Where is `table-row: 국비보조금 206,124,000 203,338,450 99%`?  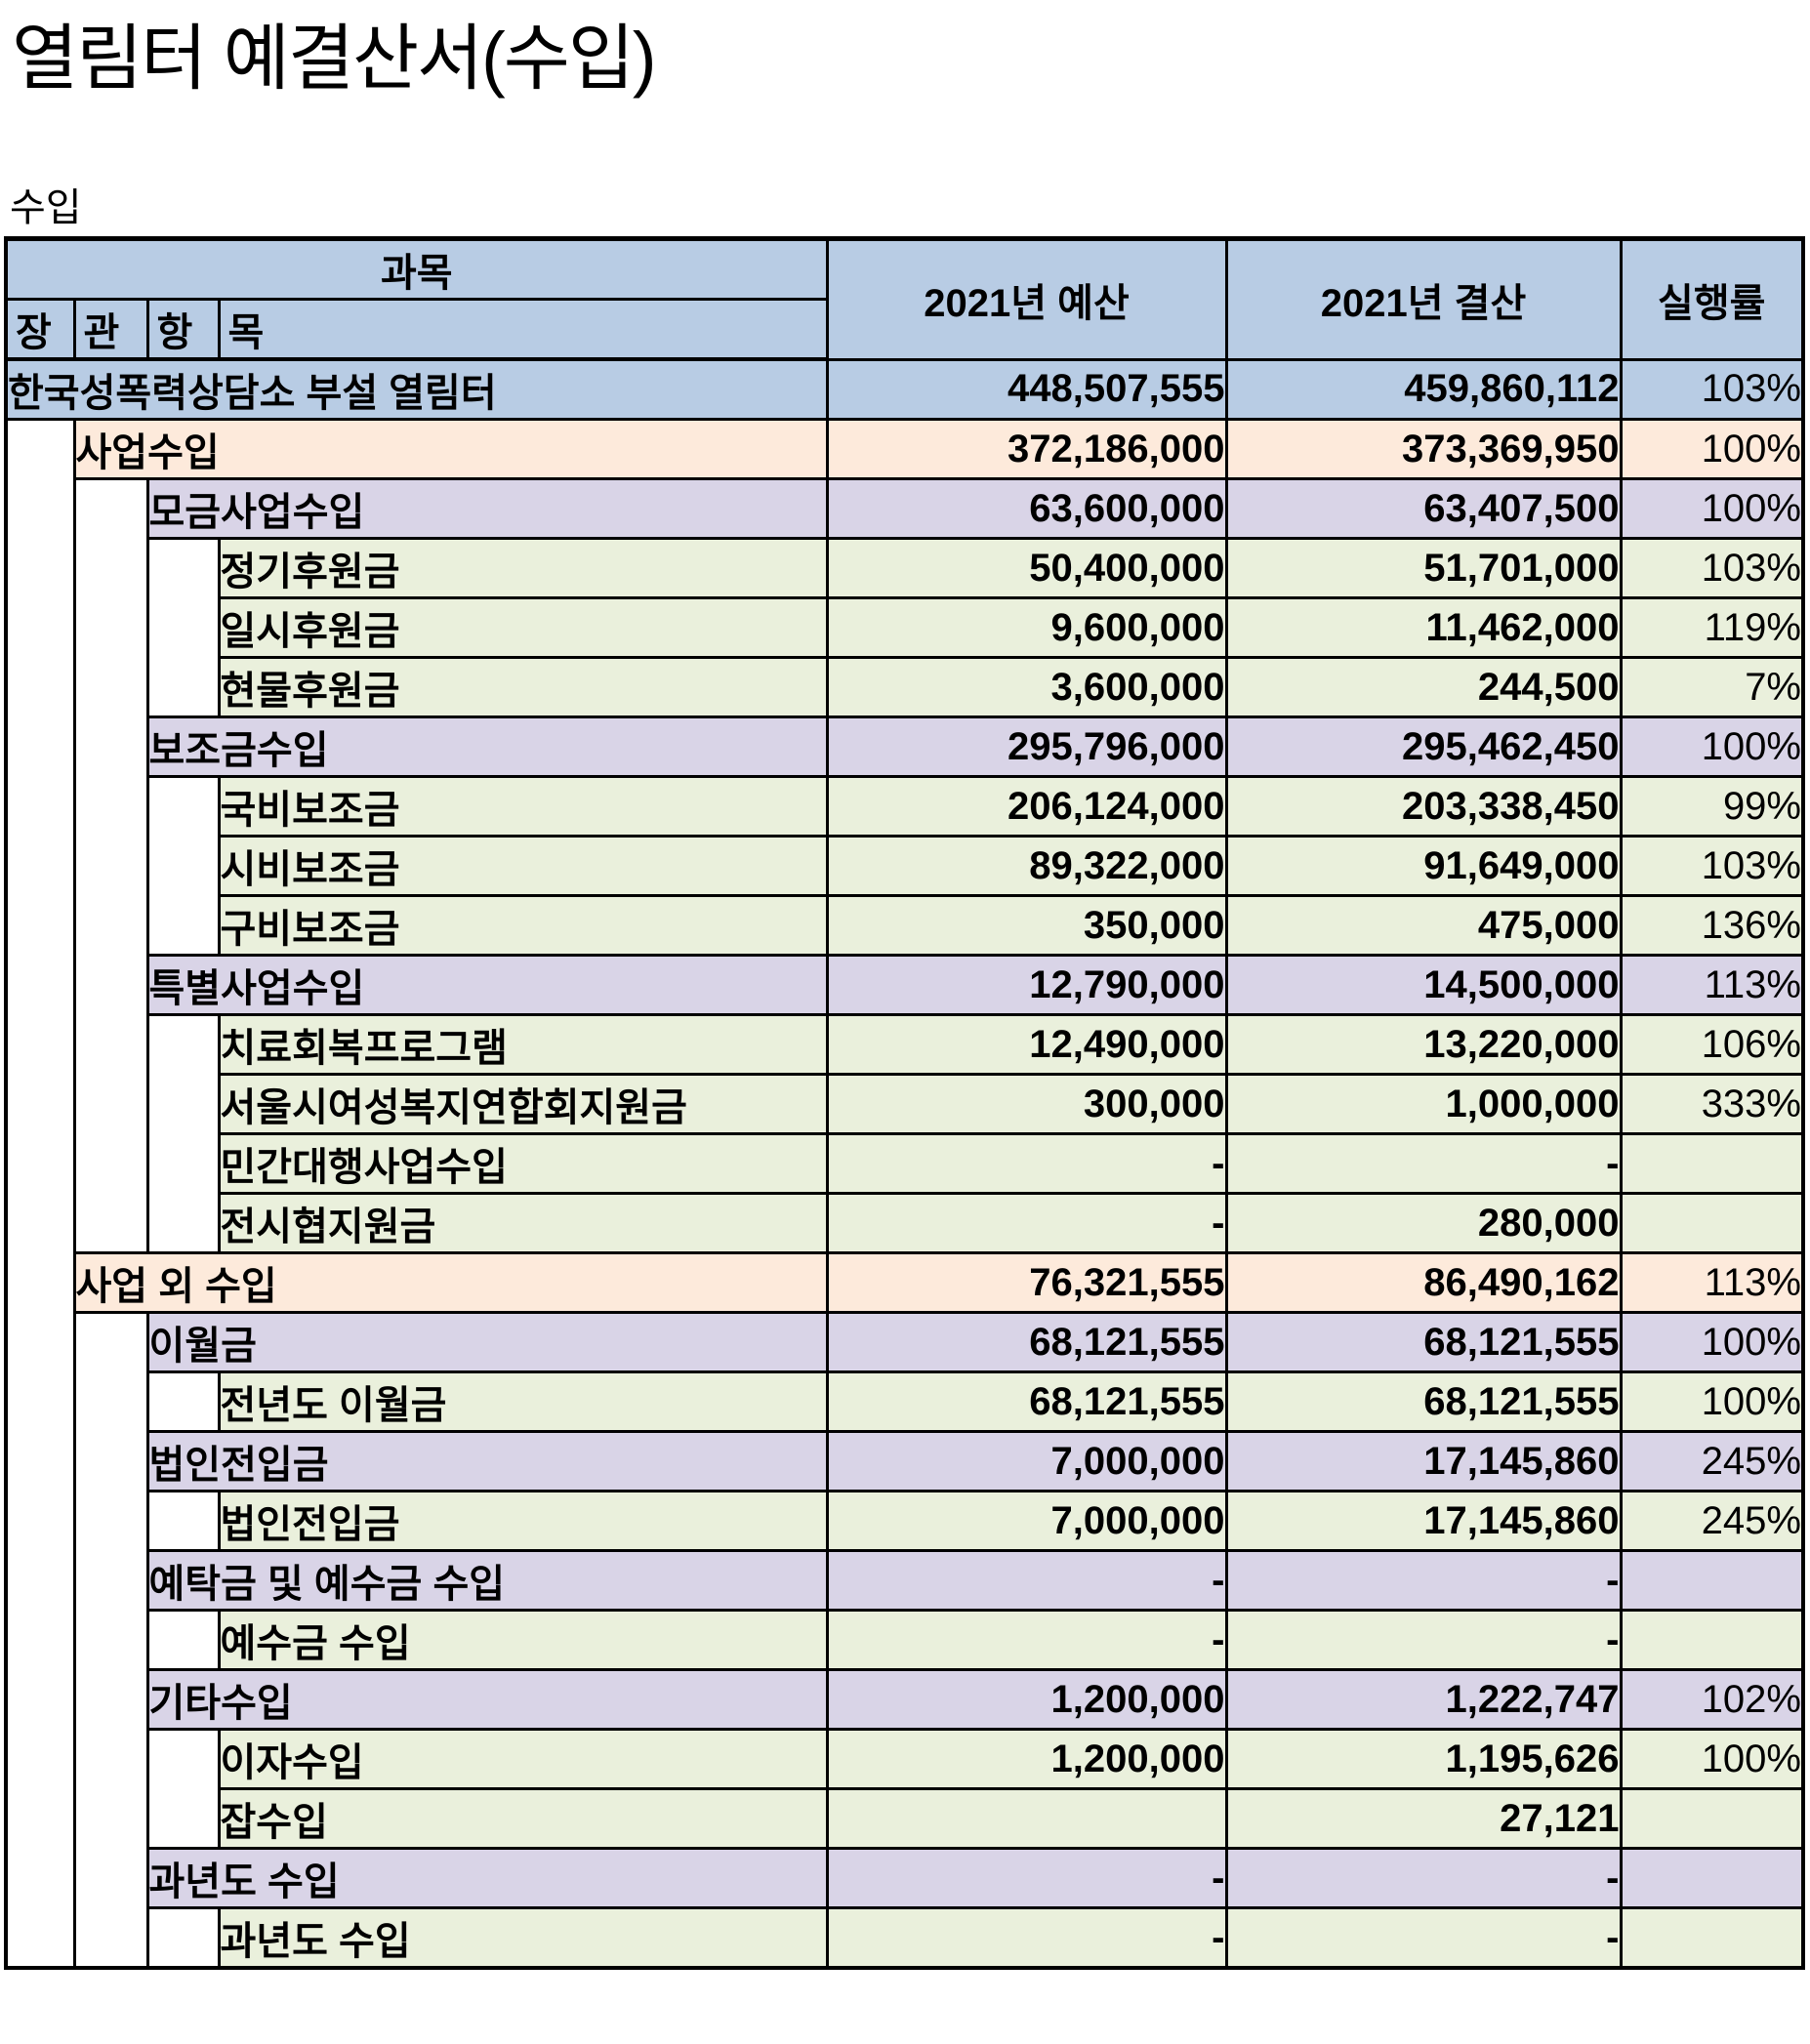
table-row: 국비보조금 206,124,000 203,338,450 99% is located at coordinates (905, 866).